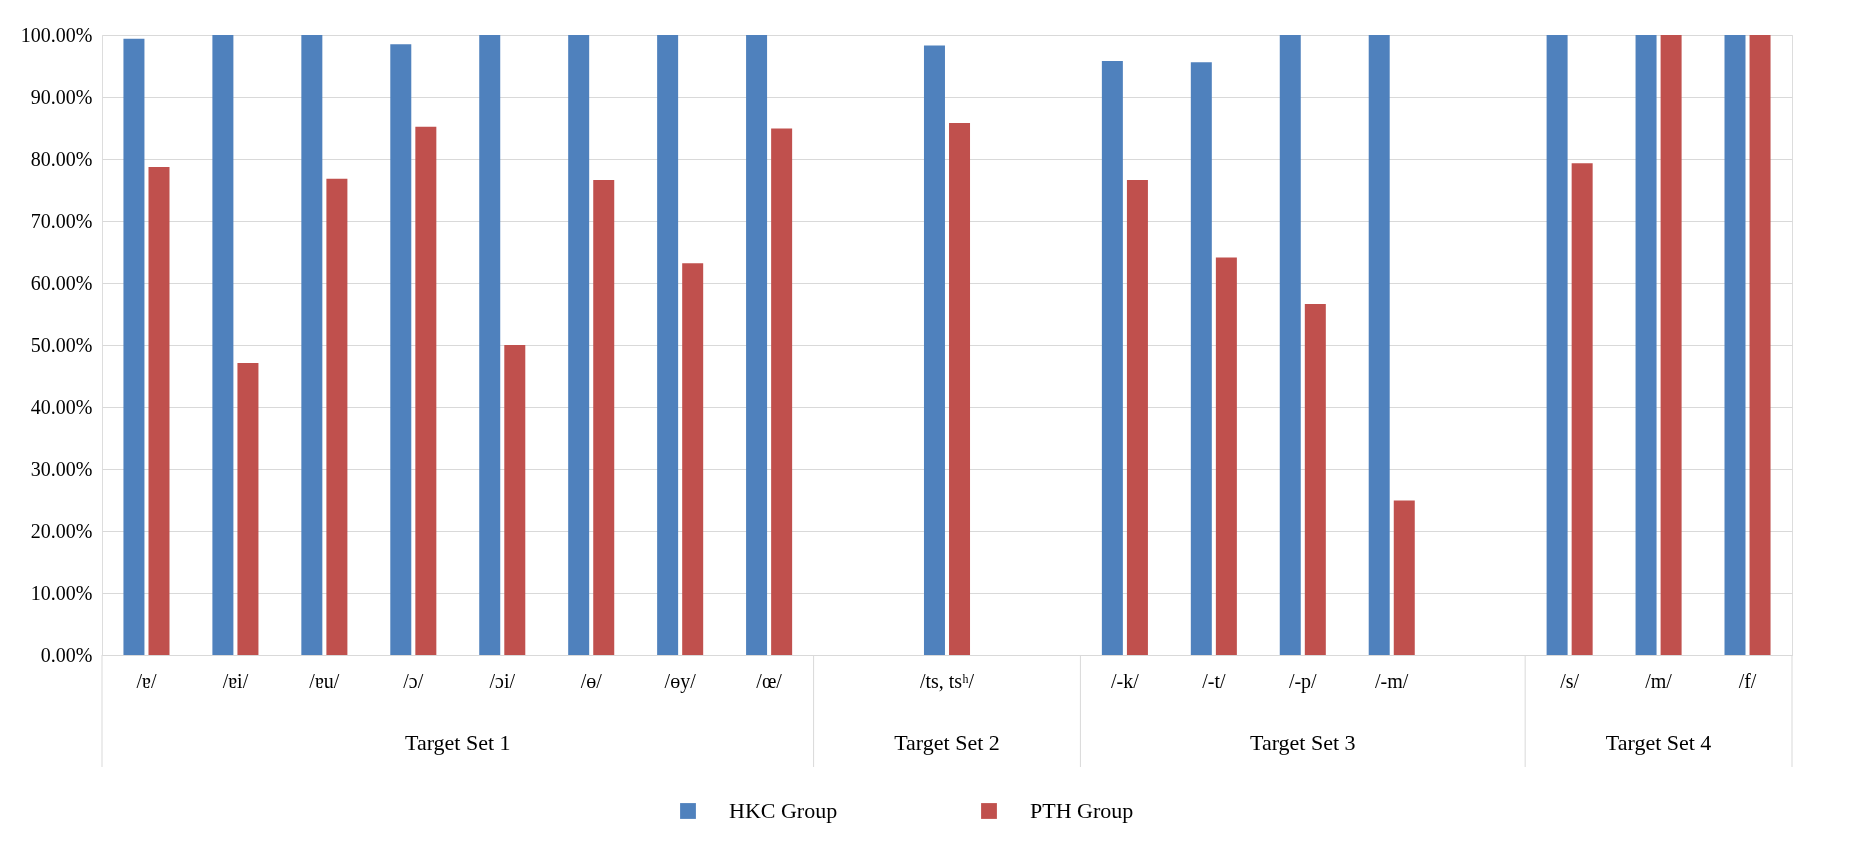 Image resolution: width=1870 pixels, height=864 pixels. What do you see at coordinates (61, 468) in the screenshot?
I see `y-tick-label: 30.00%` at bounding box center [61, 468].